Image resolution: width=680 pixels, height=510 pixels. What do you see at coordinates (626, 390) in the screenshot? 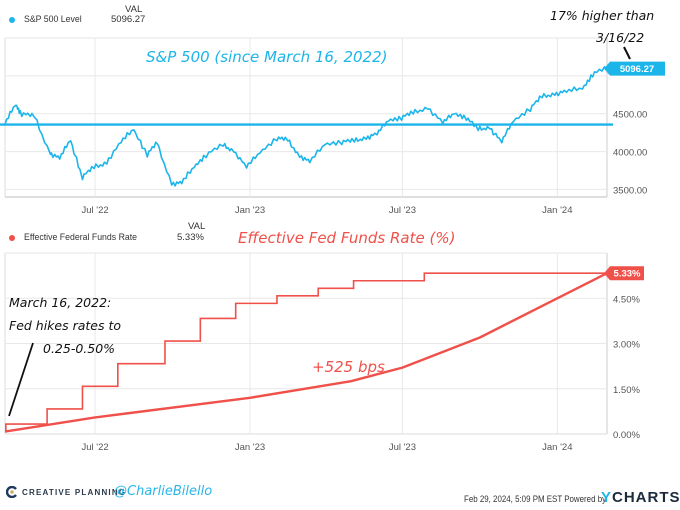
I see `y-tick-label: 1.50%` at bounding box center [626, 390].